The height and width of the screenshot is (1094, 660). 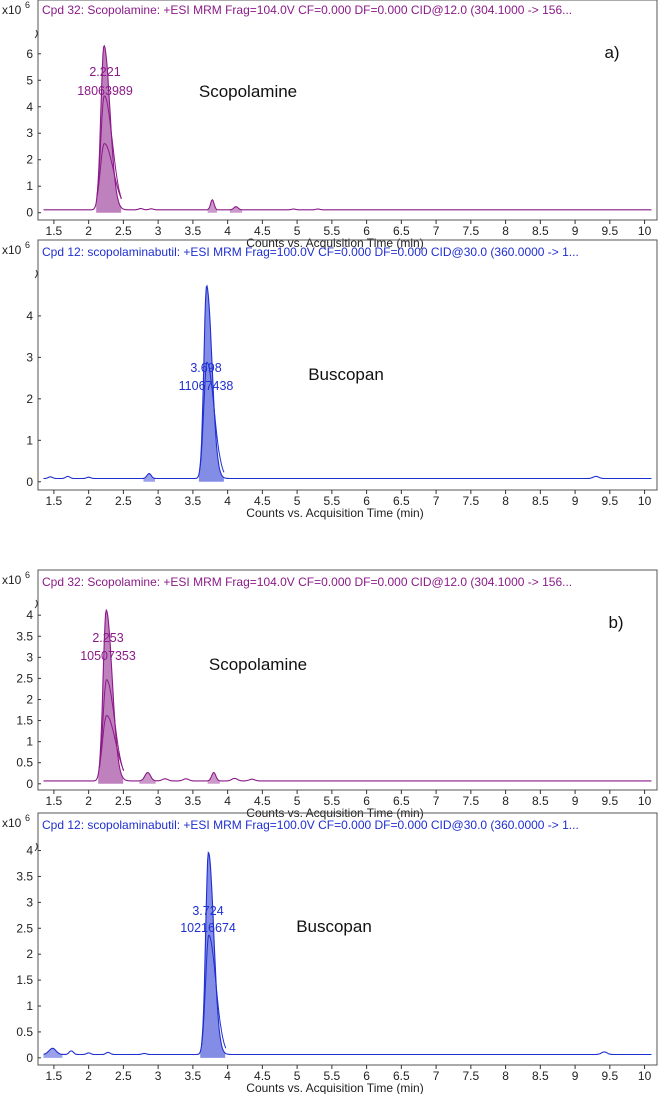 What do you see at coordinates (436, 801) in the screenshot?
I see `x-tick-label: 7` at bounding box center [436, 801].